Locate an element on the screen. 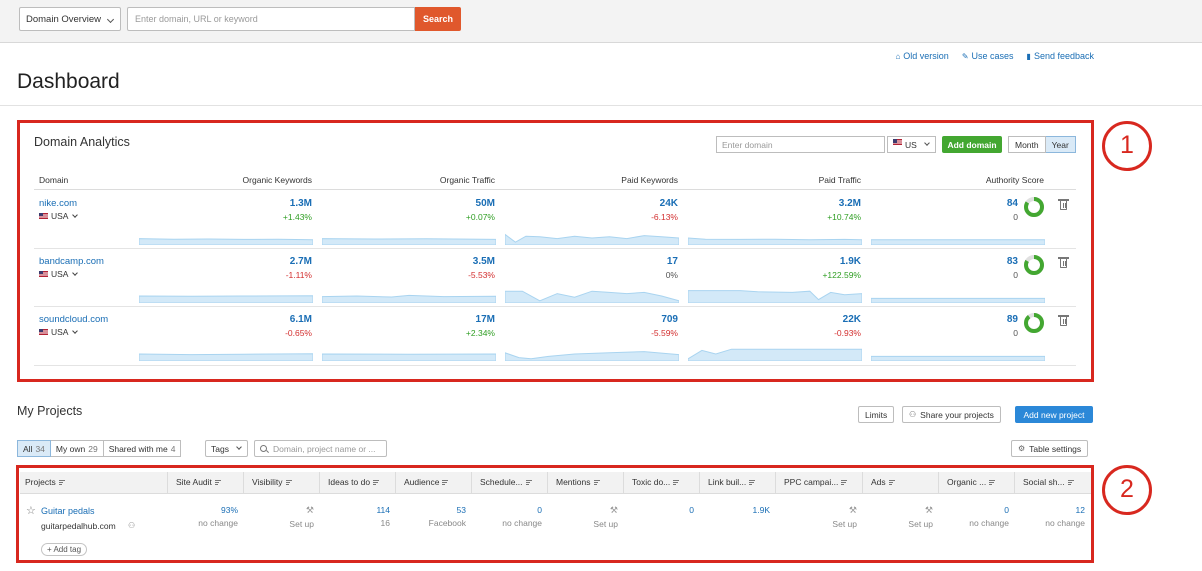  col-header-metric: Ads is located at coordinates (883, 482).